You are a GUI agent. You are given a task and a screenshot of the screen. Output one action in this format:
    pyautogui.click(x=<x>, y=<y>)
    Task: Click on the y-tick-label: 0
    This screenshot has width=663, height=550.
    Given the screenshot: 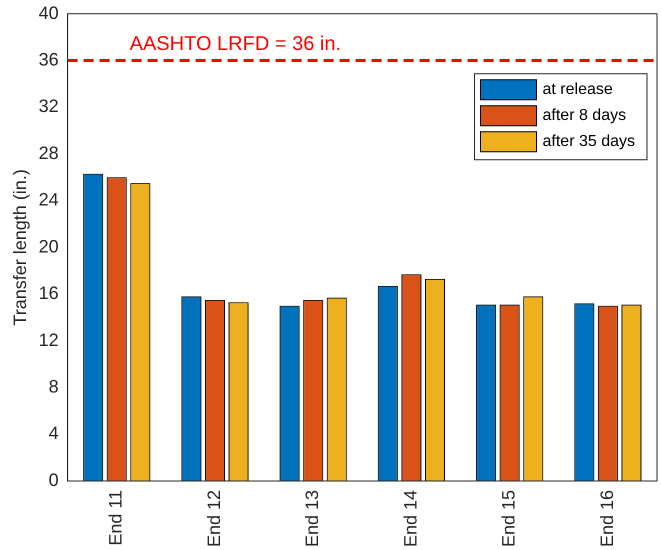 What is the action you would take?
    pyautogui.click(x=53, y=480)
    